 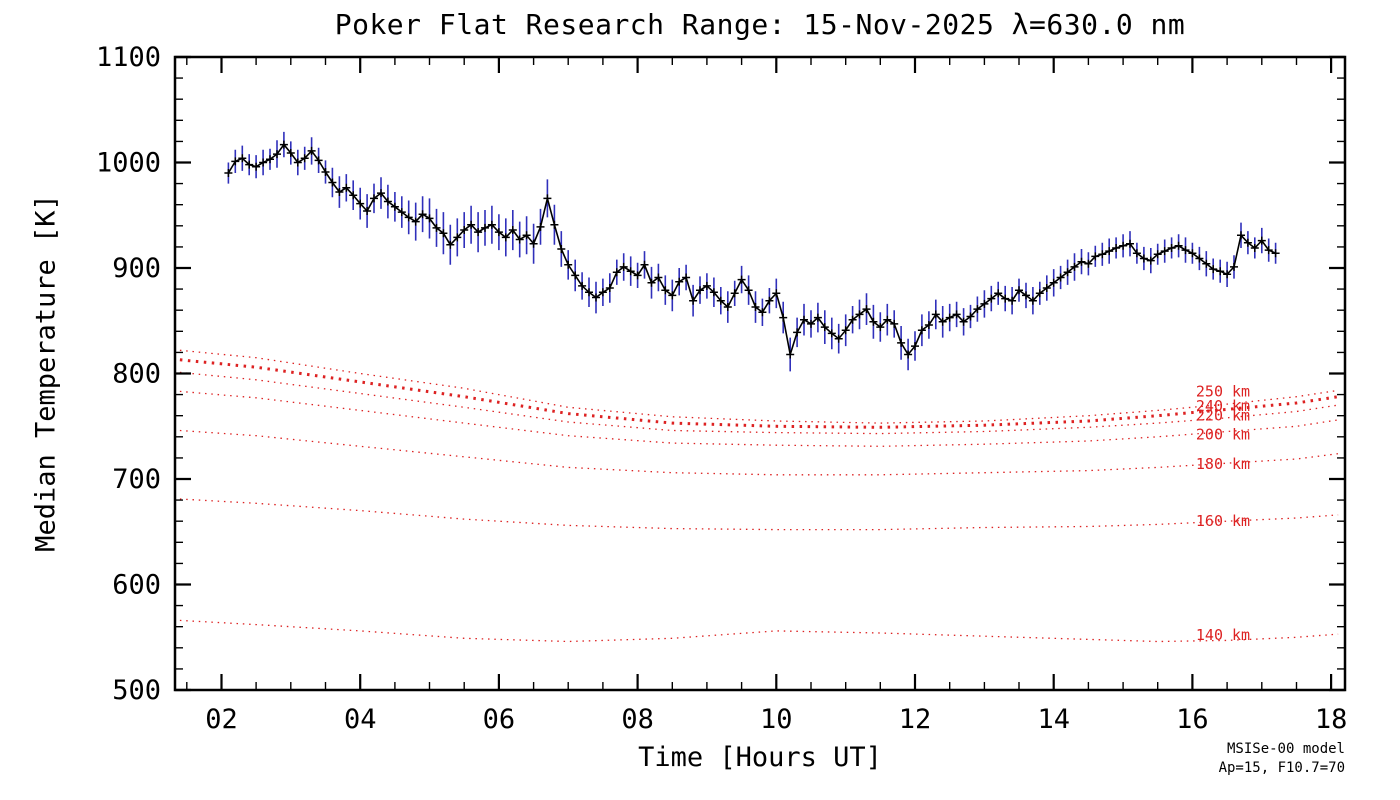 I want to click on model-footer: MSISe-00 model Ap=15, F10.7=70, so click(x=1282, y=759).